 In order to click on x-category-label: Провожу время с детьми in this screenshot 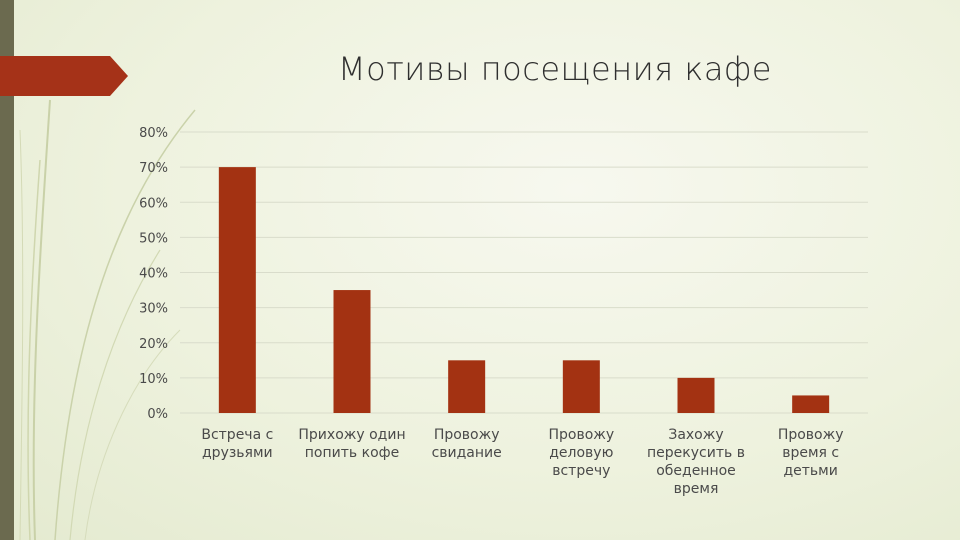, I will do `click(811, 453)`.